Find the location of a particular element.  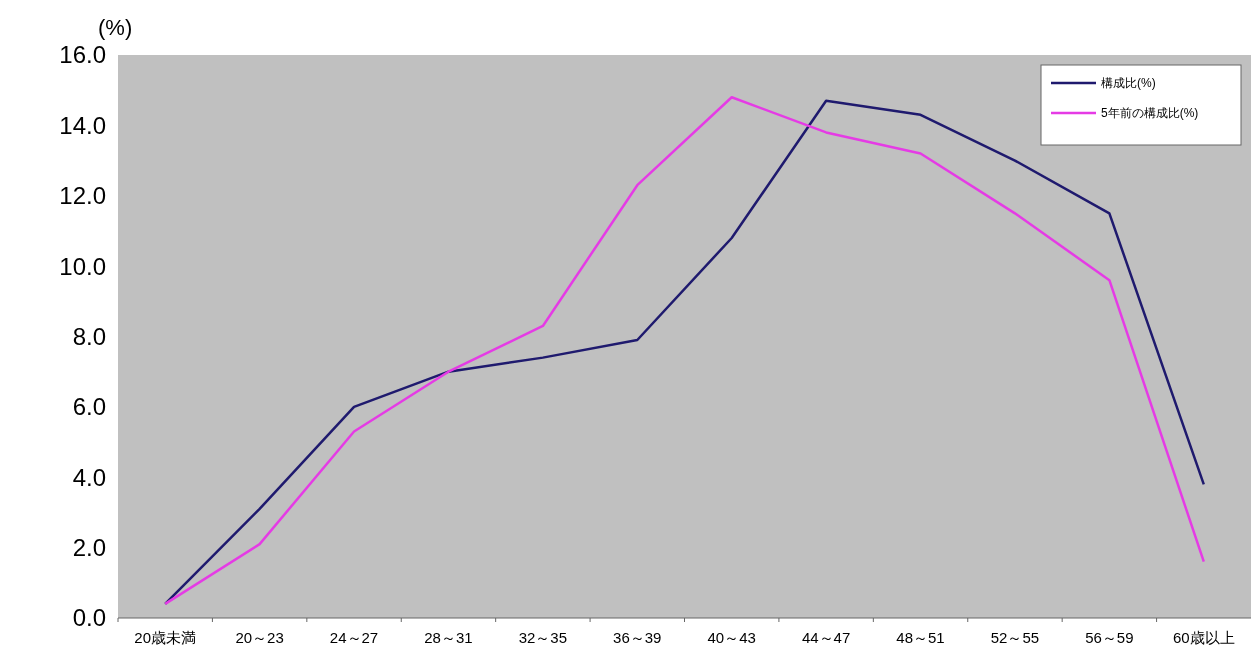

y-tick-label: 6.0 is located at coordinates (89, 407).